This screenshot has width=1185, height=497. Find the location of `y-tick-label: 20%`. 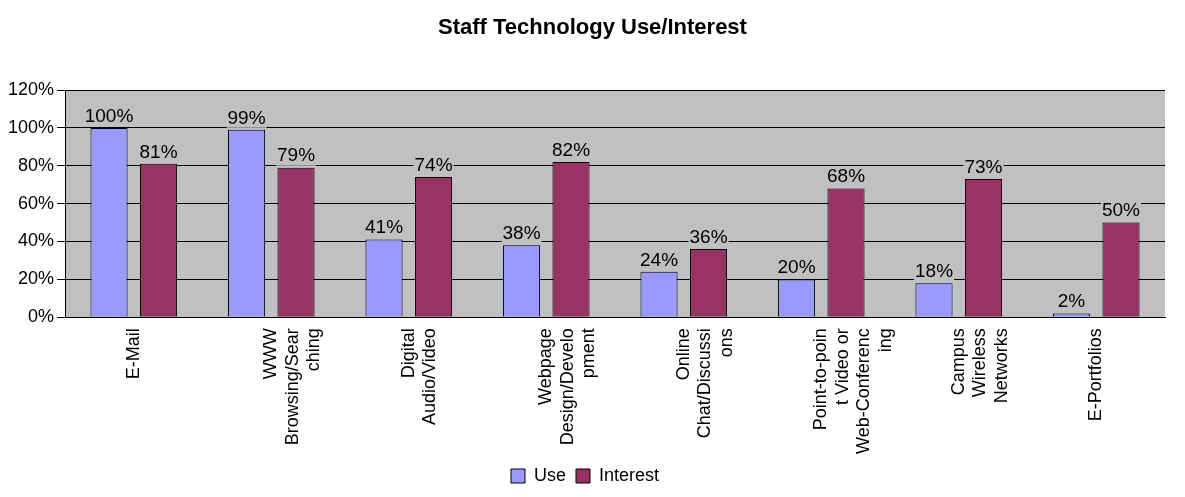

y-tick-label: 20% is located at coordinates (36, 278).